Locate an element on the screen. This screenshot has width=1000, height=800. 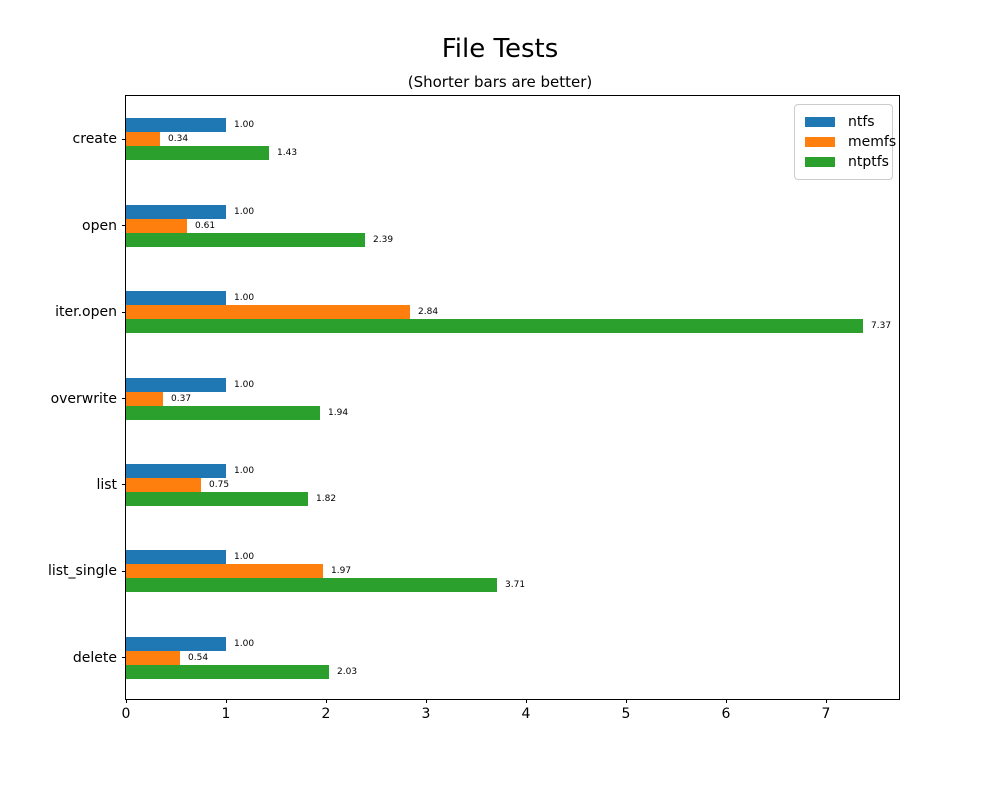
bar-memfs-list is located at coordinates (163, 484).